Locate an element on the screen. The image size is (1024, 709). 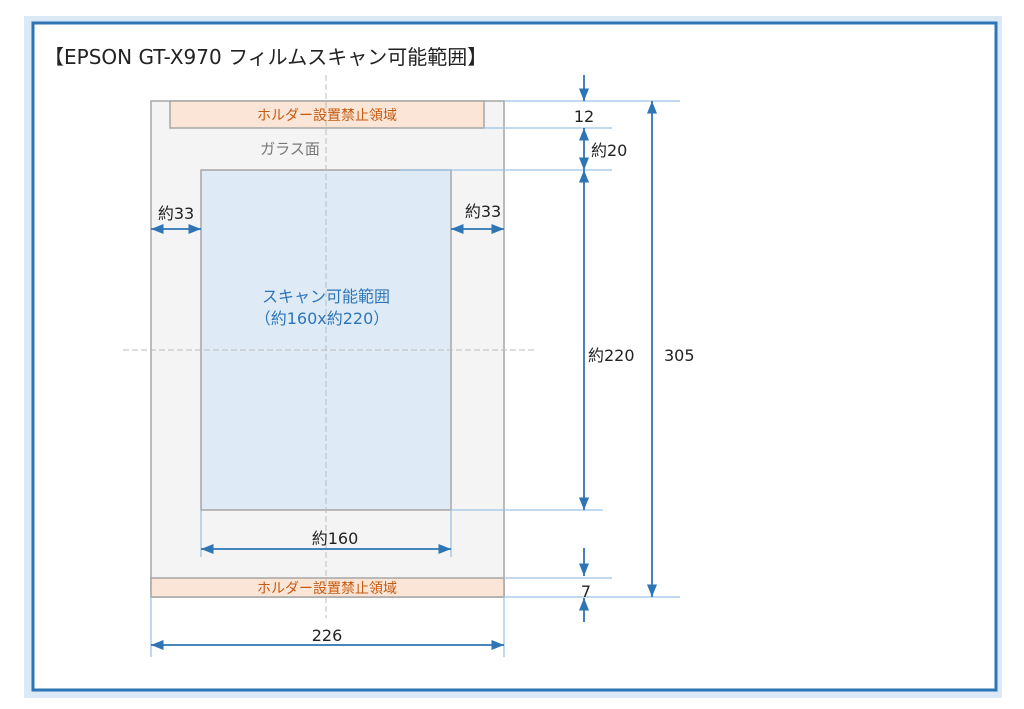
dim-total-height: 305 is located at coordinates (679, 355).